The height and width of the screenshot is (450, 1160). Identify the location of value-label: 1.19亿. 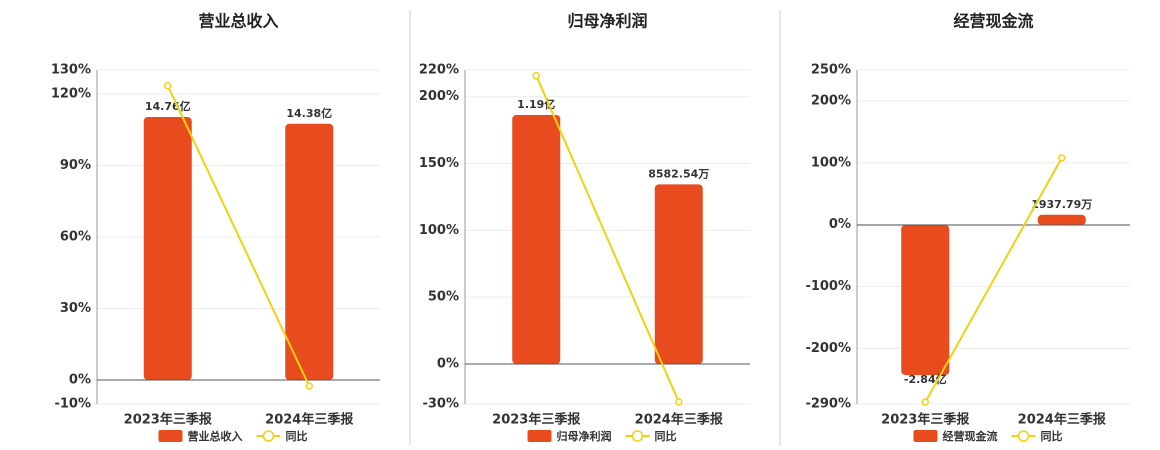
(536, 104).